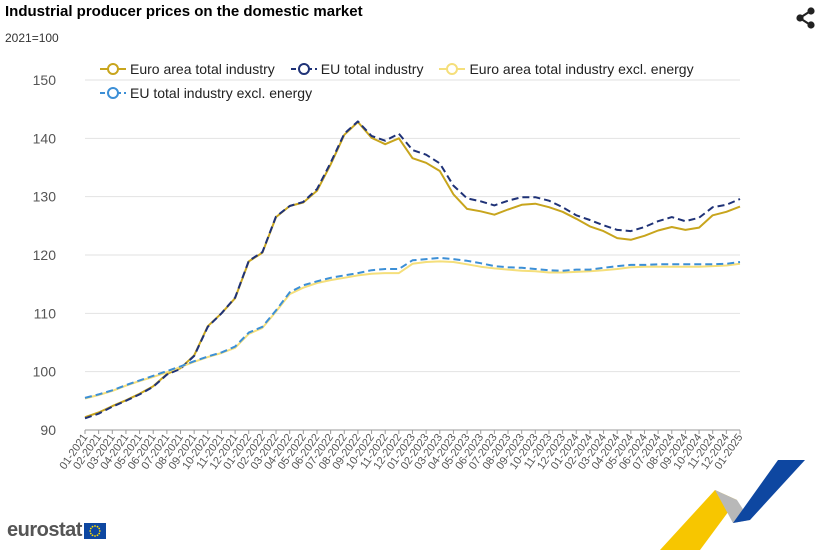 The width and height of the screenshot is (823, 550). Describe the element at coordinates (45, 197) in the screenshot. I see `y-tick-label: 130` at that location.